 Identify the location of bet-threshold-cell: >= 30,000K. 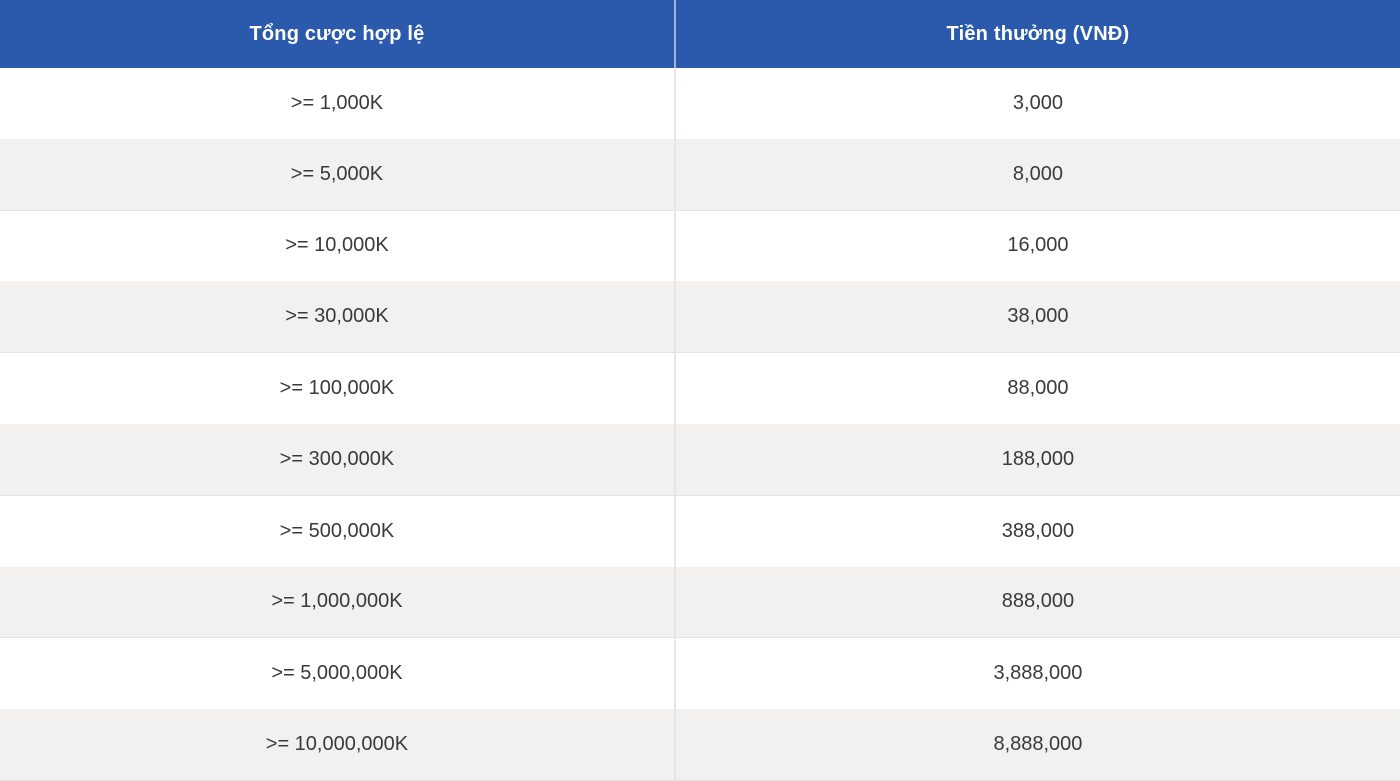
(338, 317).